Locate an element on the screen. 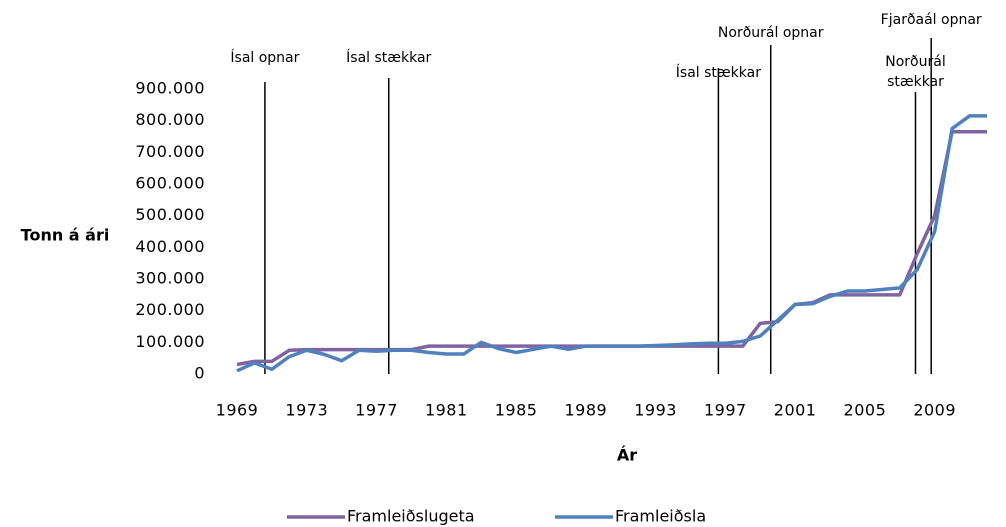 The image size is (1006, 527). y-axis-title: Tonn á ári is located at coordinates (65, 235).